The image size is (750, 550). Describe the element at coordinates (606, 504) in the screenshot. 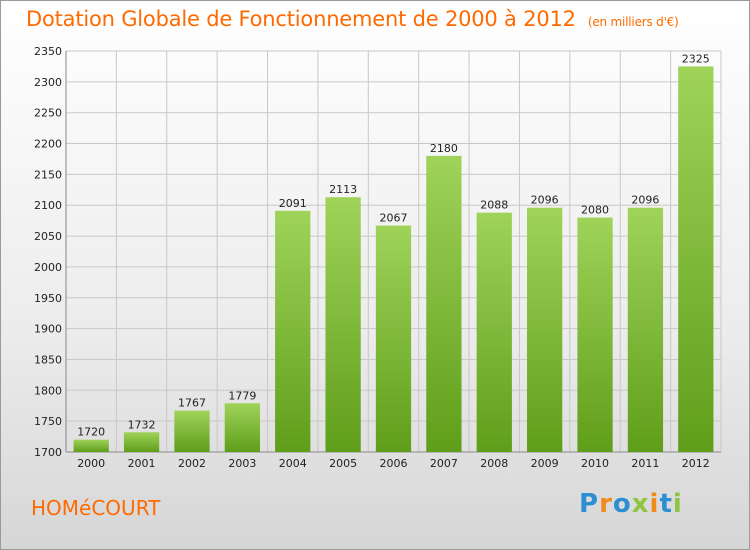

I see `logo-letter: r` at that location.